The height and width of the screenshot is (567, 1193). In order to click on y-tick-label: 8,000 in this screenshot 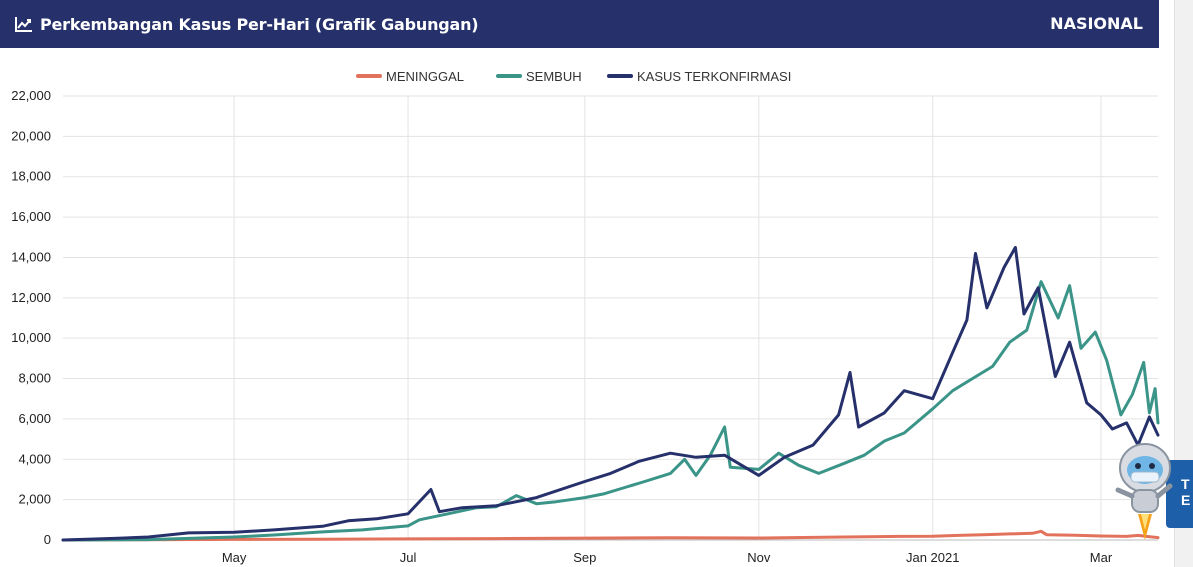, I will do `click(34, 378)`.